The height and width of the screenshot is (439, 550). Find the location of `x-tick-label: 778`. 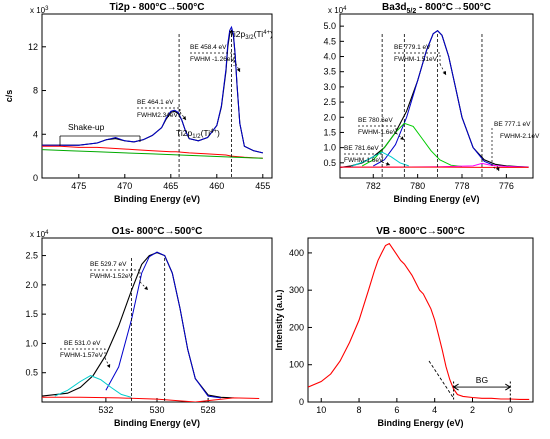

x-tick-label: 778 is located at coordinates (461, 186).